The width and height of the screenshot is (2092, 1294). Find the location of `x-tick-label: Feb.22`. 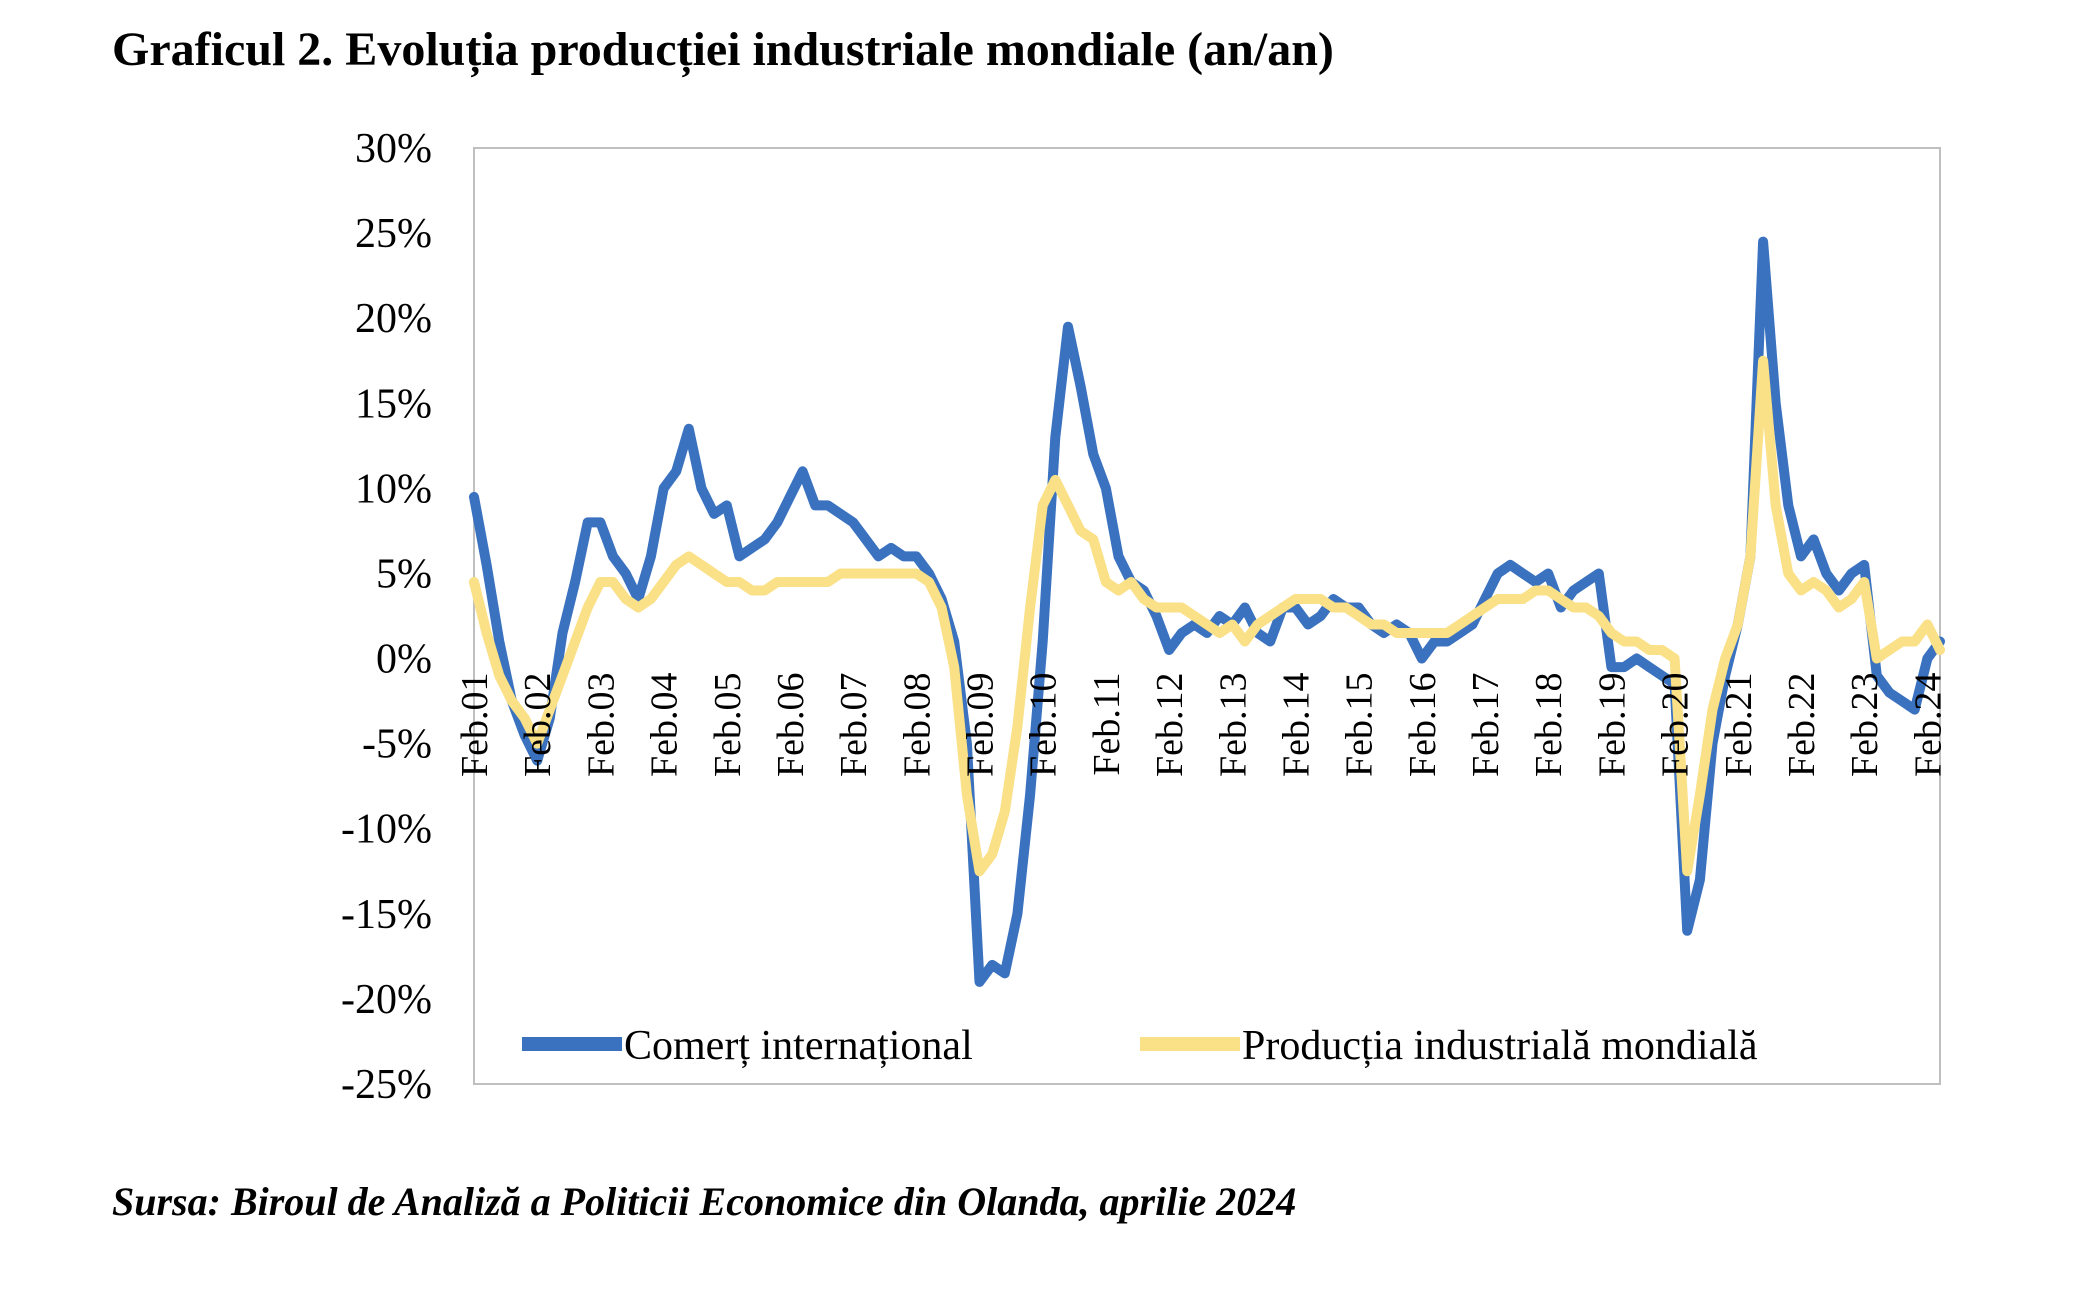

x-tick-label: Feb.22 is located at coordinates (1802, 725).